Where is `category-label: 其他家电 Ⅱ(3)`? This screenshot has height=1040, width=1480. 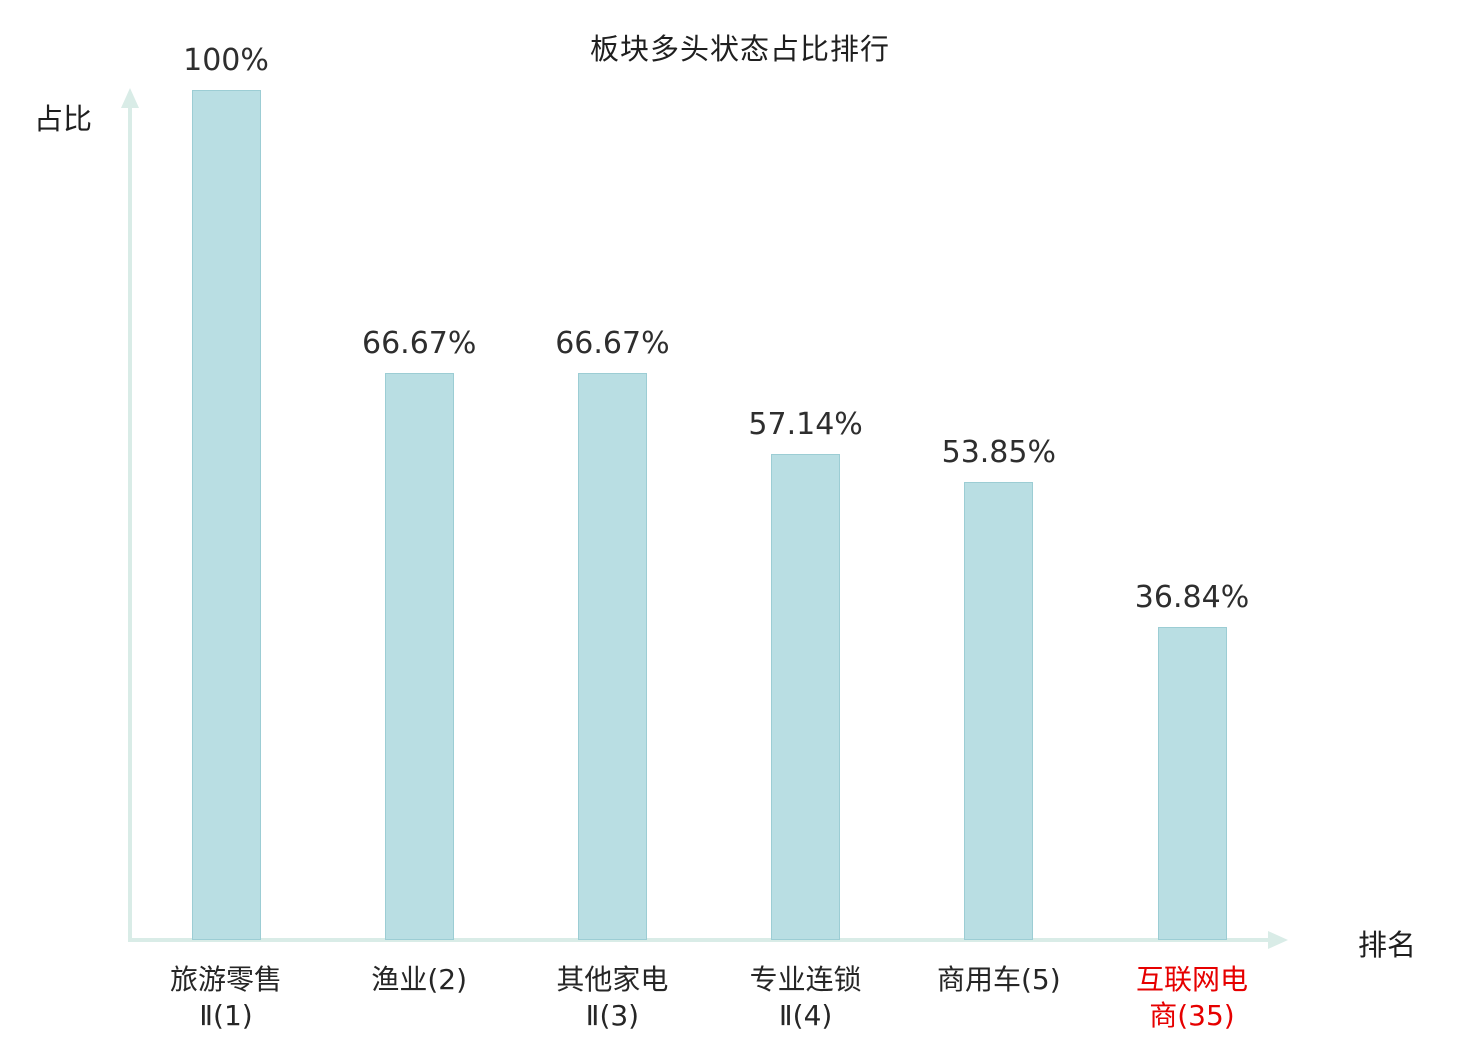
category-label: 其他家电 Ⅱ(3) is located at coordinates (612, 998).